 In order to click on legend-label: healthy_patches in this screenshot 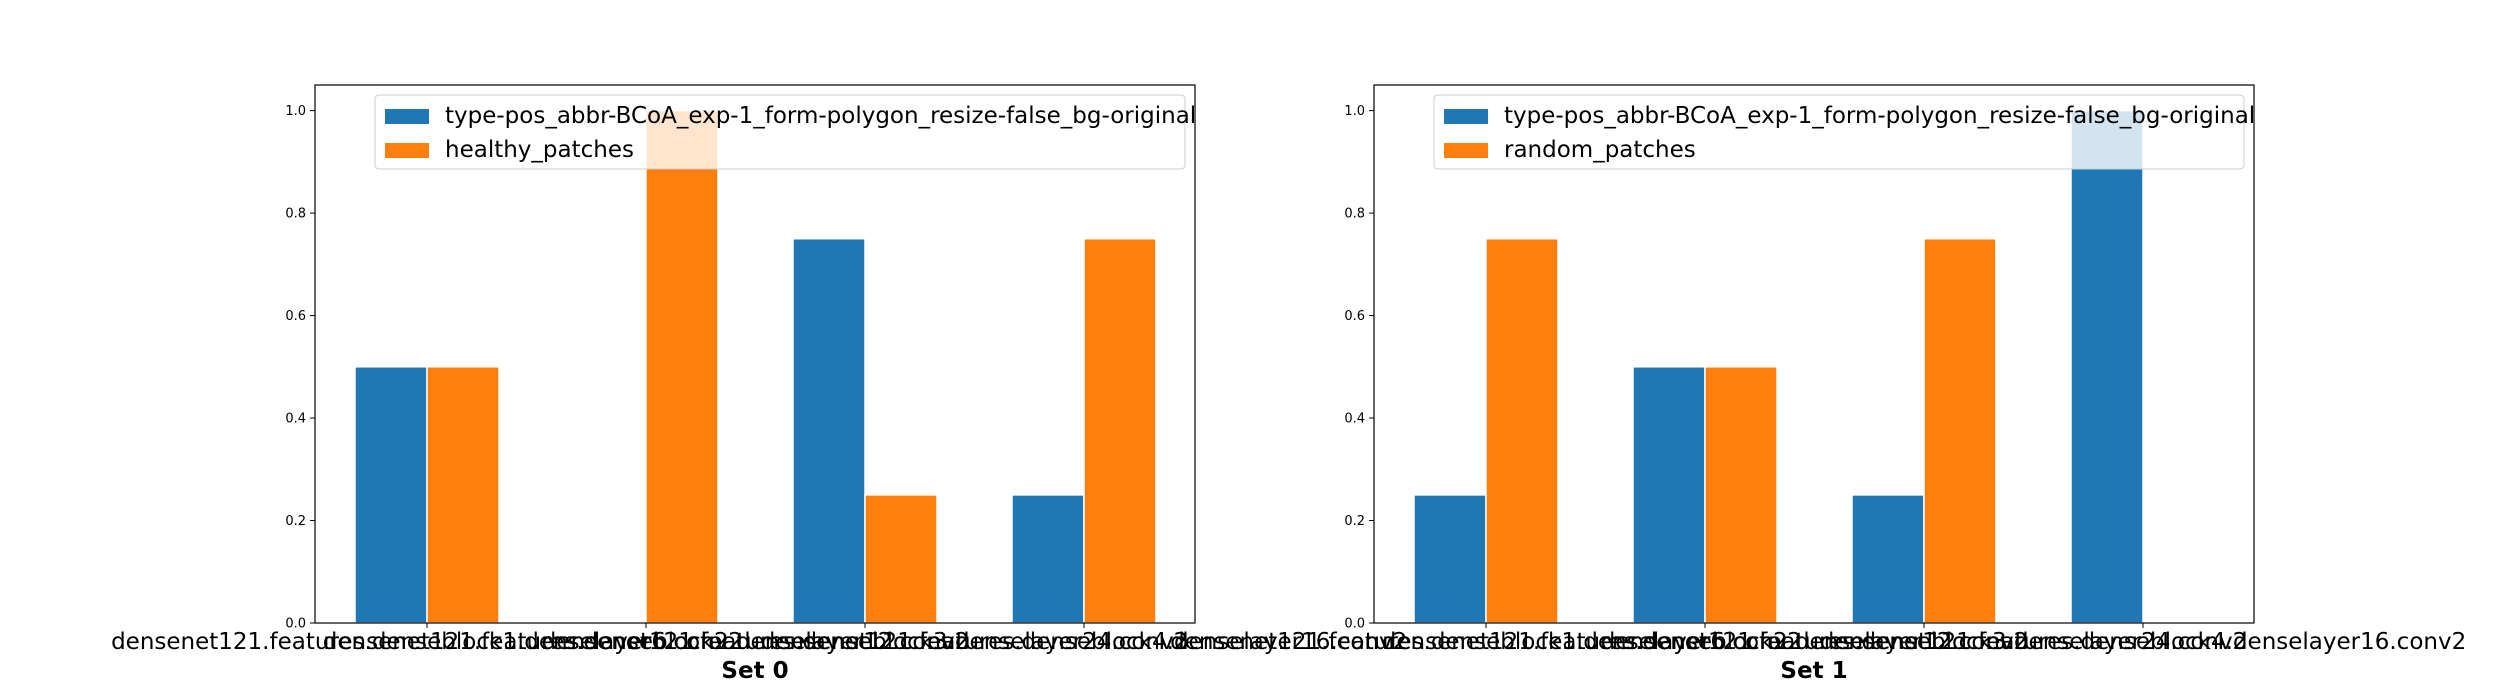, I will do `click(539, 150)`.